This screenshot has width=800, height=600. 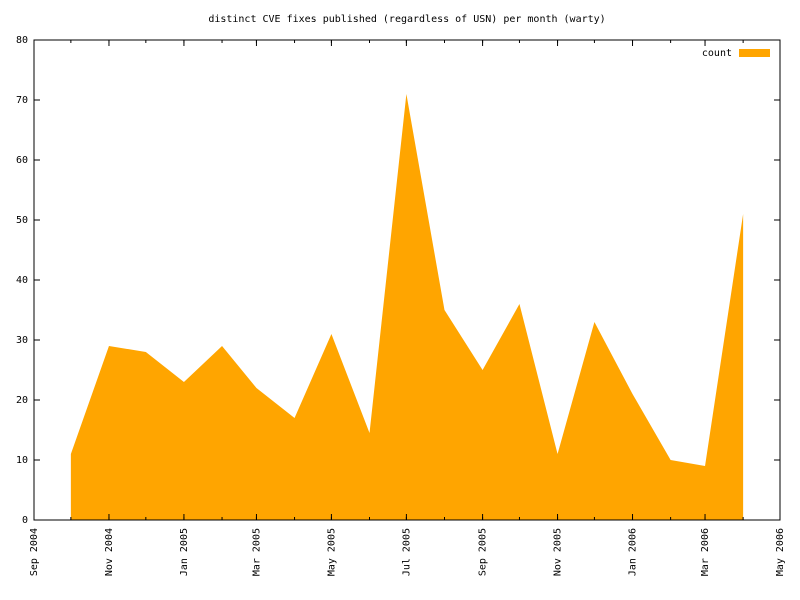 What do you see at coordinates (705, 552) in the screenshot?
I see `x-tick-label: Mar 2006` at bounding box center [705, 552].